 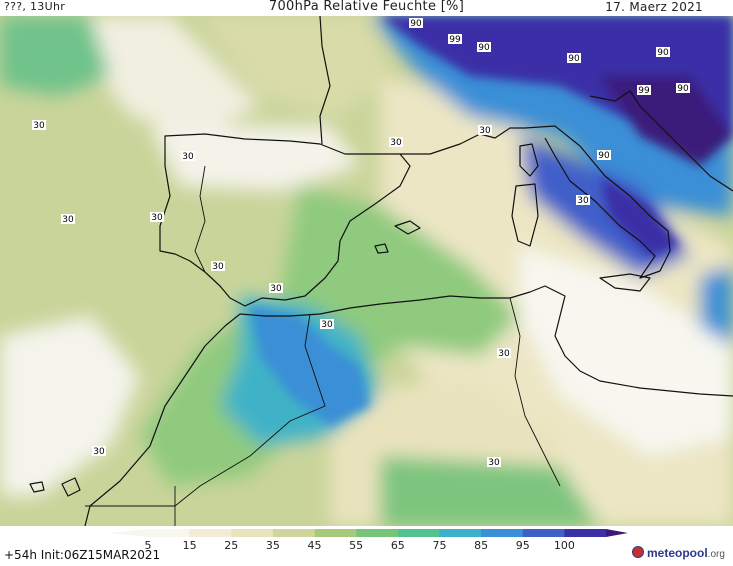 What do you see at coordinates (82, 555) in the screenshot?
I see `model-run-info: +54h Init:06Z15MAR2021` at bounding box center [82, 555].